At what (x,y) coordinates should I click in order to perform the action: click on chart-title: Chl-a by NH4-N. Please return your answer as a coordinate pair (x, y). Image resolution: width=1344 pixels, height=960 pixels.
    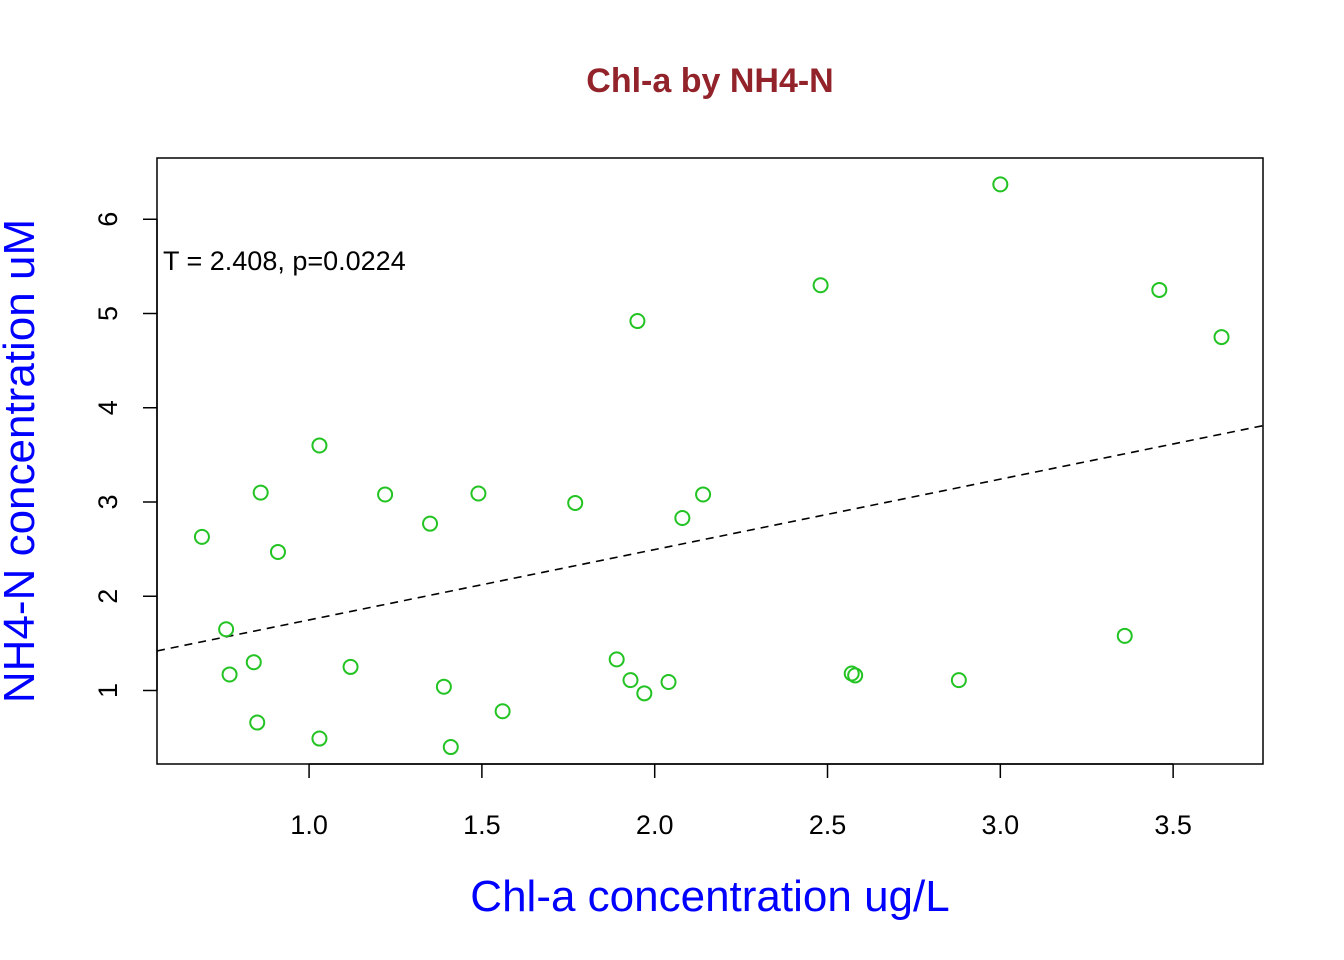
    Looking at the image, I should click on (709, 81).